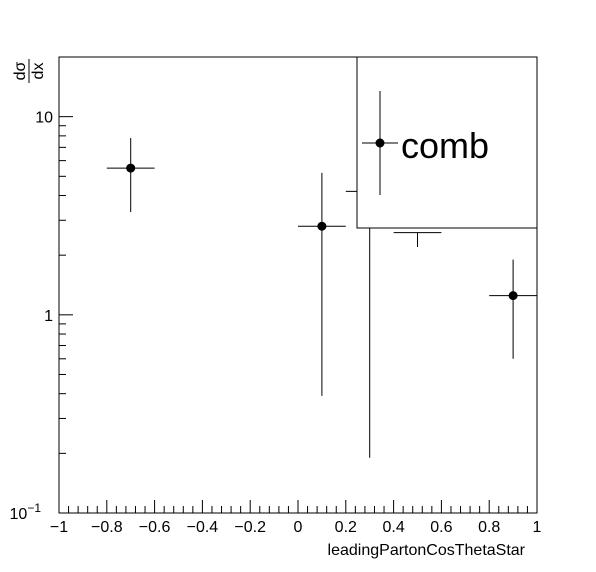 The width and height of the screenshot is (596, 572). I want to click on legend: comb, so click(447, 142).